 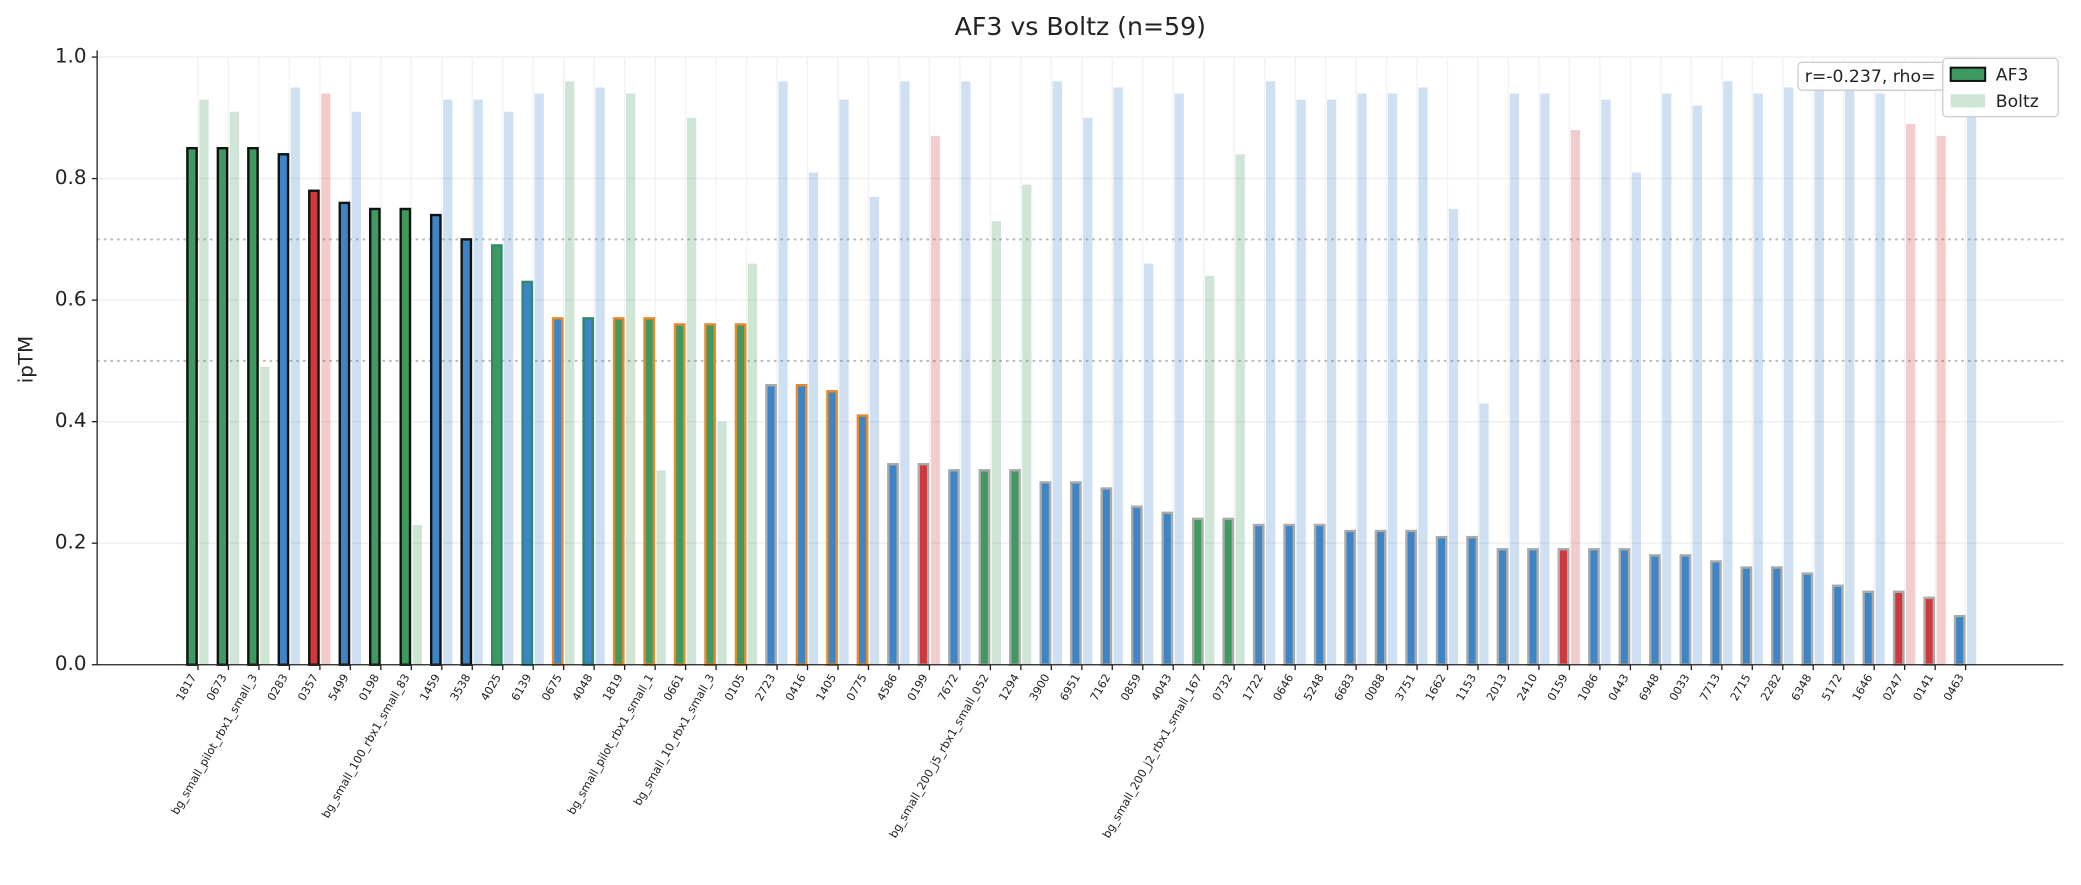 I want to click on x-tick-label: 1646, so click(x=1863, y=687).